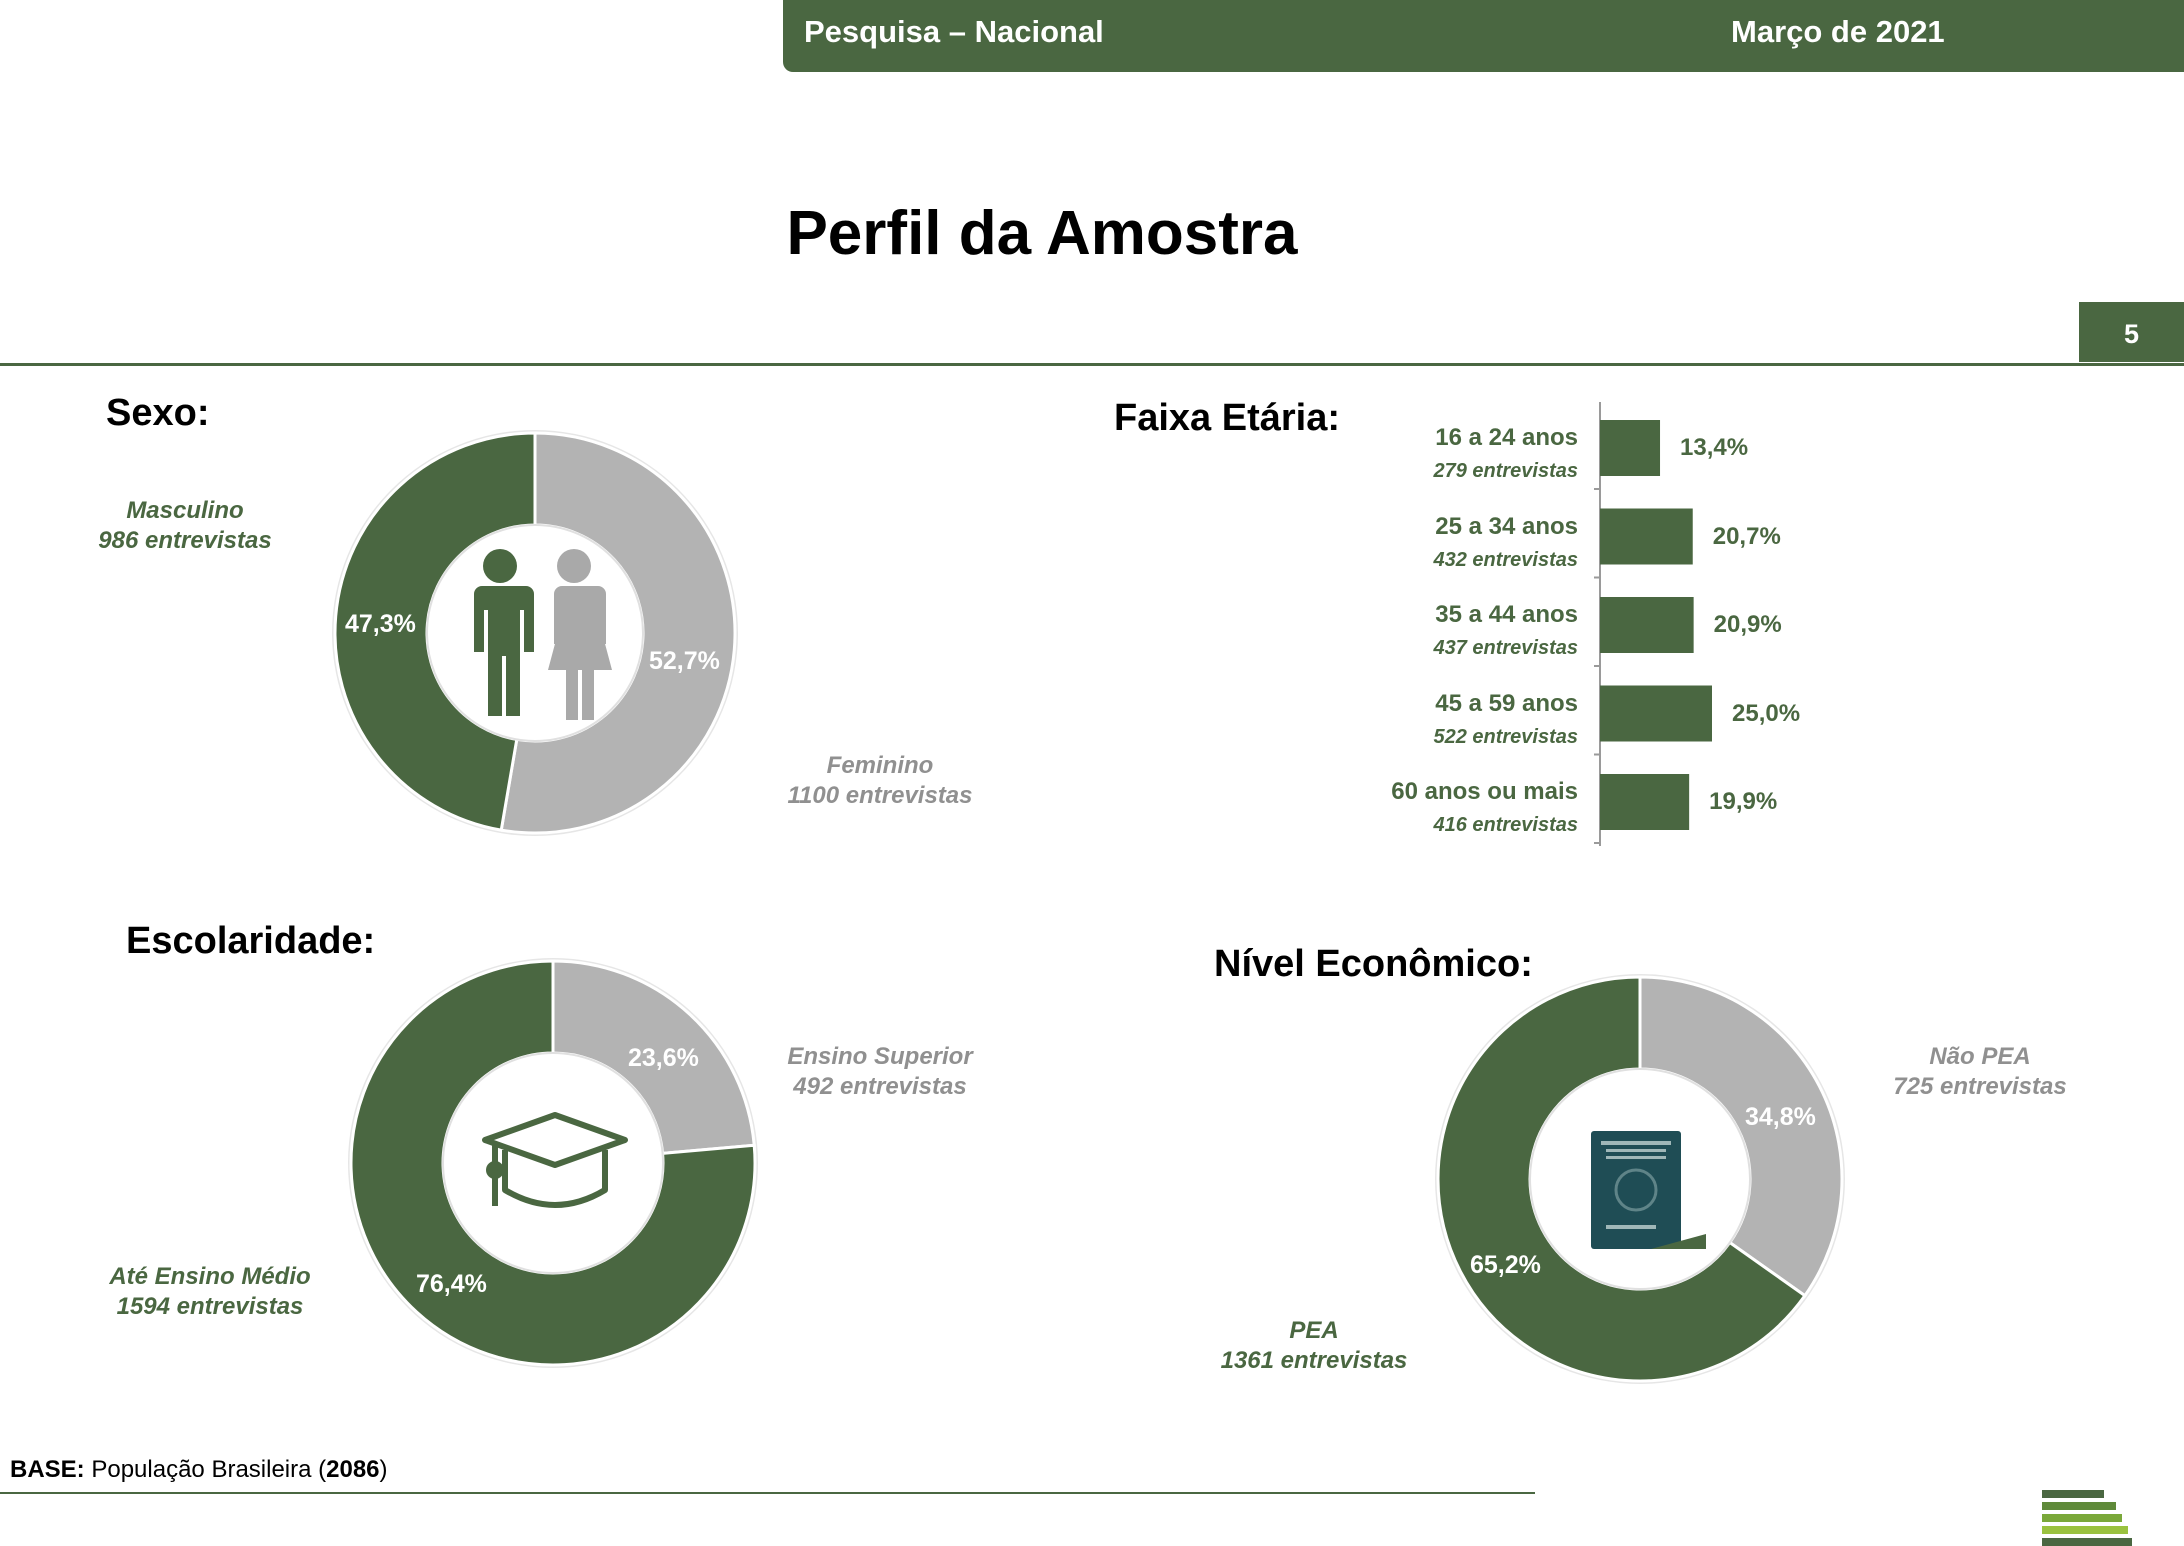  Describe the element at coordinates (543, 634) in the screenshot. I see `man-woman-icon` at that location.